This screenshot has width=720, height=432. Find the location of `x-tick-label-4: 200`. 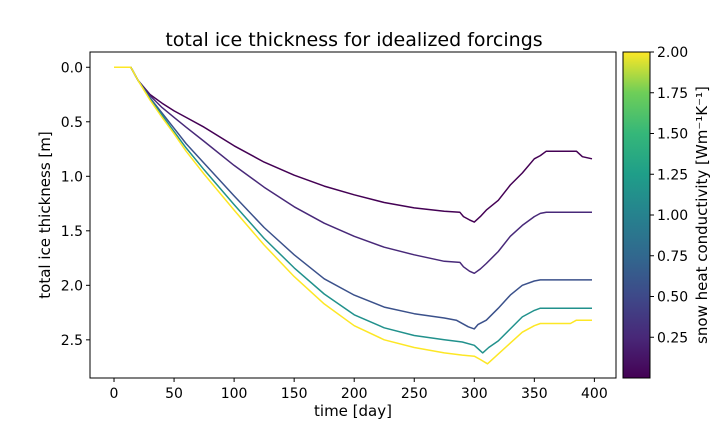

x-tick-label-4: 200 is located at coordinates (354, 394).